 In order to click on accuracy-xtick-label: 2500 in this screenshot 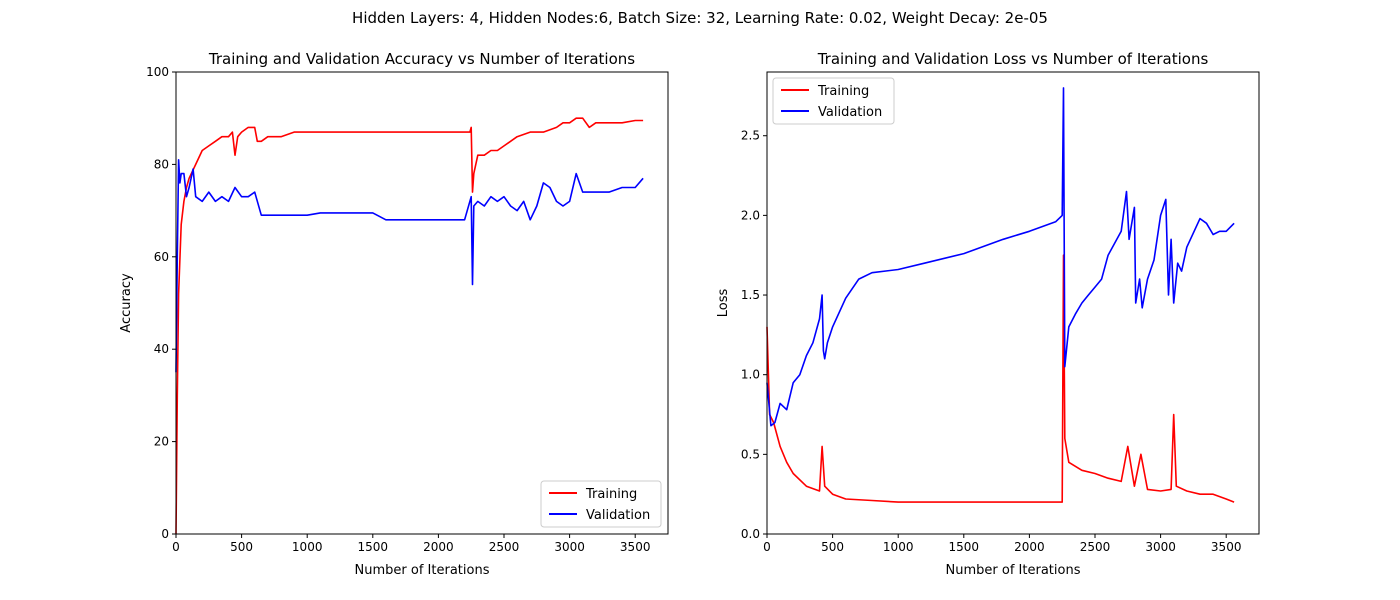, I will do `click(504, 547)`.